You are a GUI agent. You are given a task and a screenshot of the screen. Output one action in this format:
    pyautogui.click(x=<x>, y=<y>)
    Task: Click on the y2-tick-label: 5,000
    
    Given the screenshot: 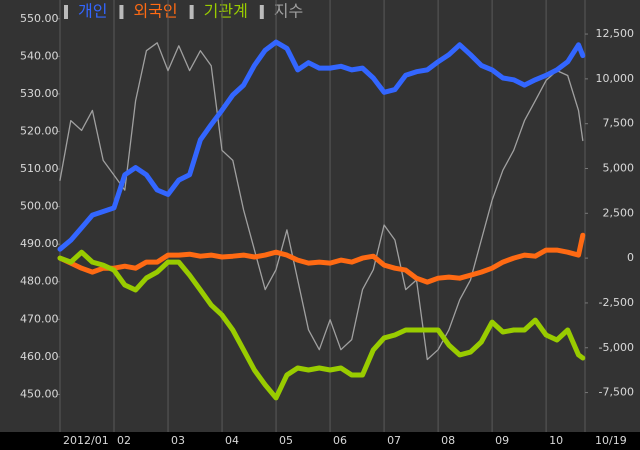 What is the action you would take?
    pyautogui.click(x=619, y=167)
    